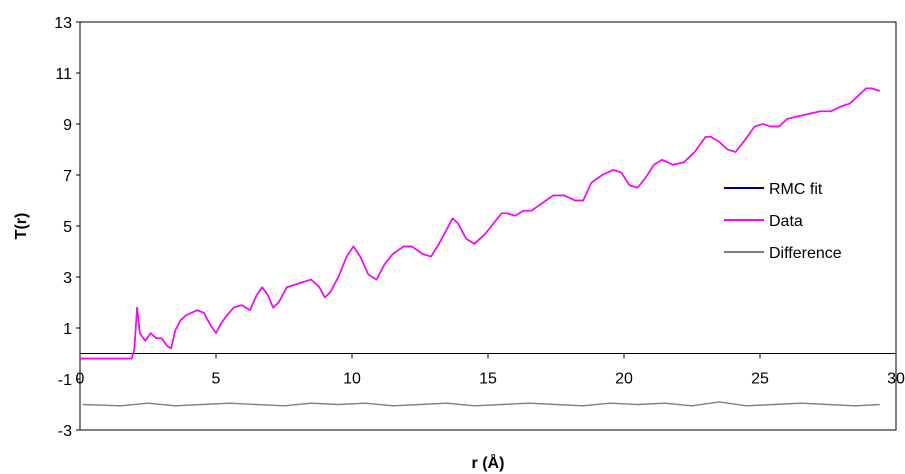  I want to click on y-tick-label: 7, so click(67, 176).